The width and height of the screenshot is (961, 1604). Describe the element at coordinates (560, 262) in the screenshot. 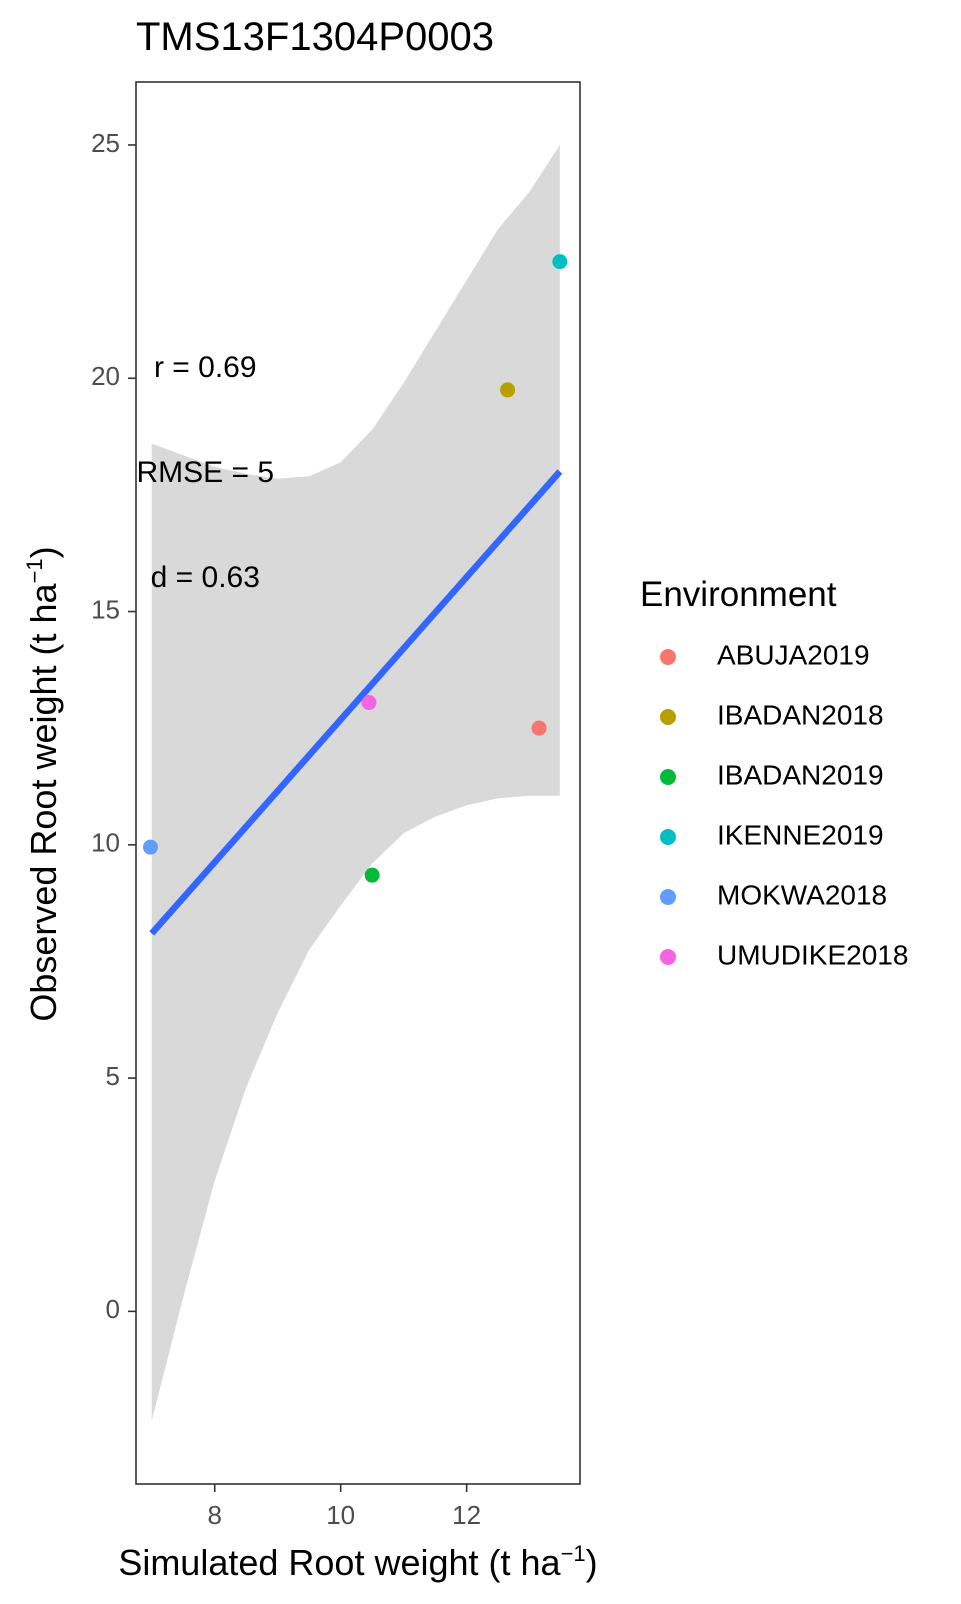

I see `data-point-ikenne2019` at that location.